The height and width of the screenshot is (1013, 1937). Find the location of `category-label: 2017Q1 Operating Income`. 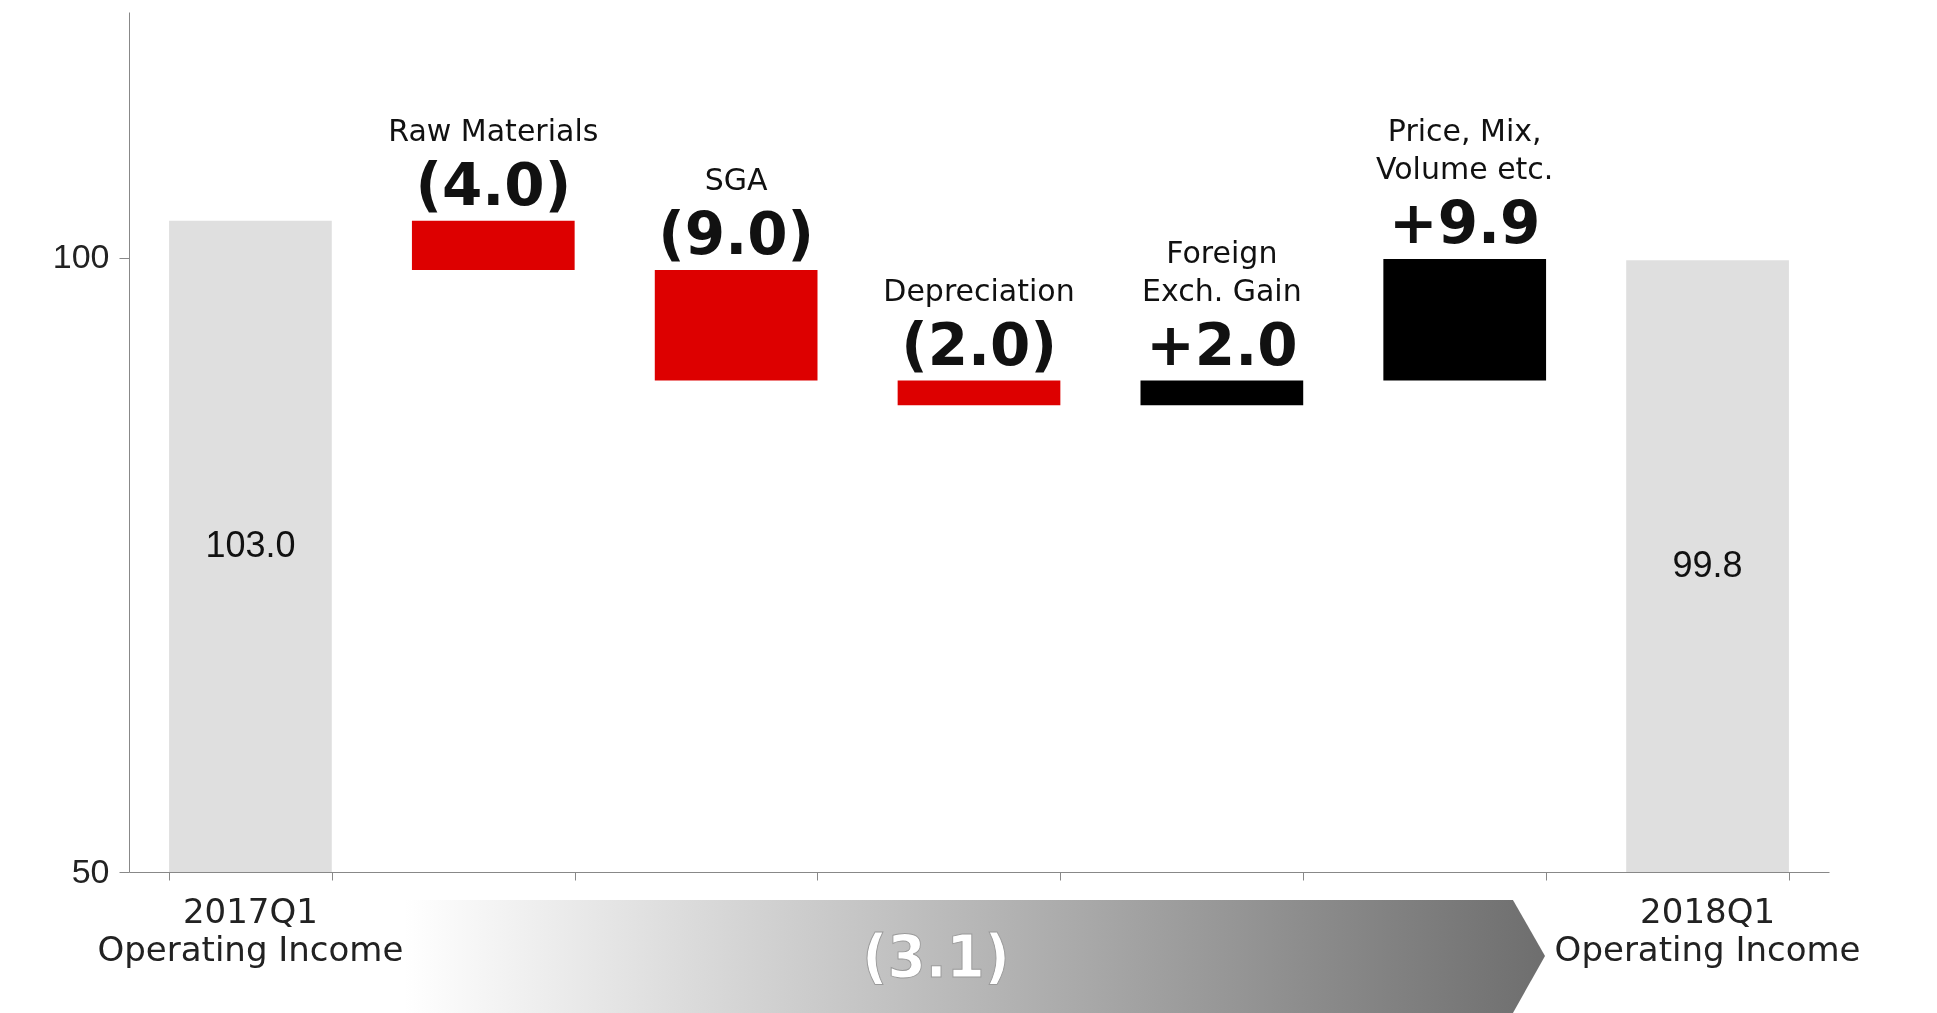

category-label: 2017Q1 Operating Income is located at coordinates (250, 930).